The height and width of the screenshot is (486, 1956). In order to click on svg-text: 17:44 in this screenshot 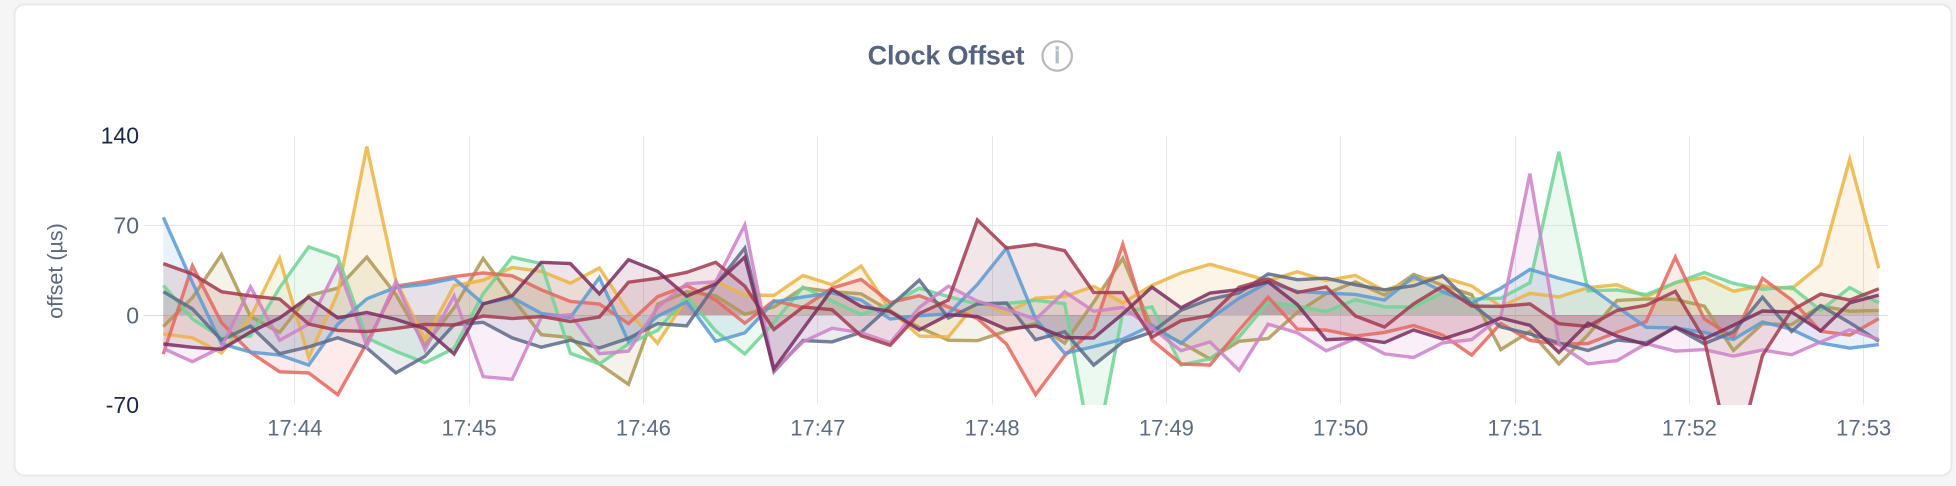, I will do `click(294, 428)`.